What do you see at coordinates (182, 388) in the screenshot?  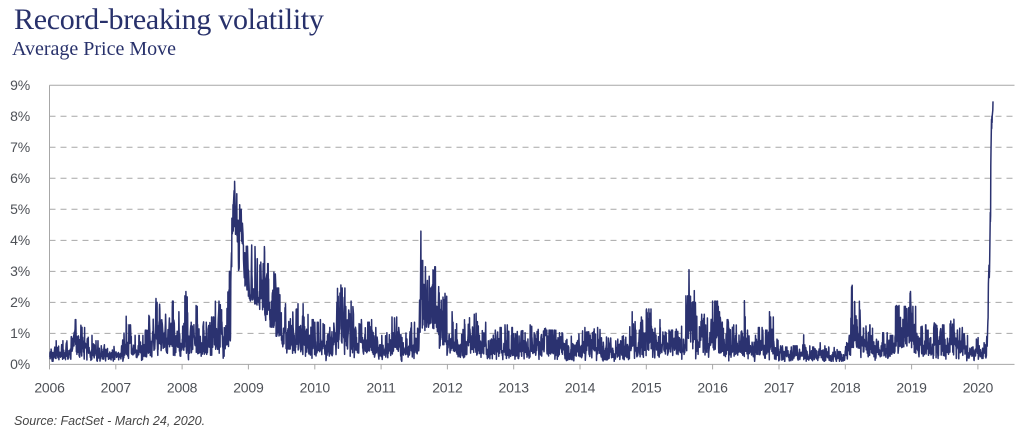 I see `svg-text: 2008` at bounding box center [182, 388].